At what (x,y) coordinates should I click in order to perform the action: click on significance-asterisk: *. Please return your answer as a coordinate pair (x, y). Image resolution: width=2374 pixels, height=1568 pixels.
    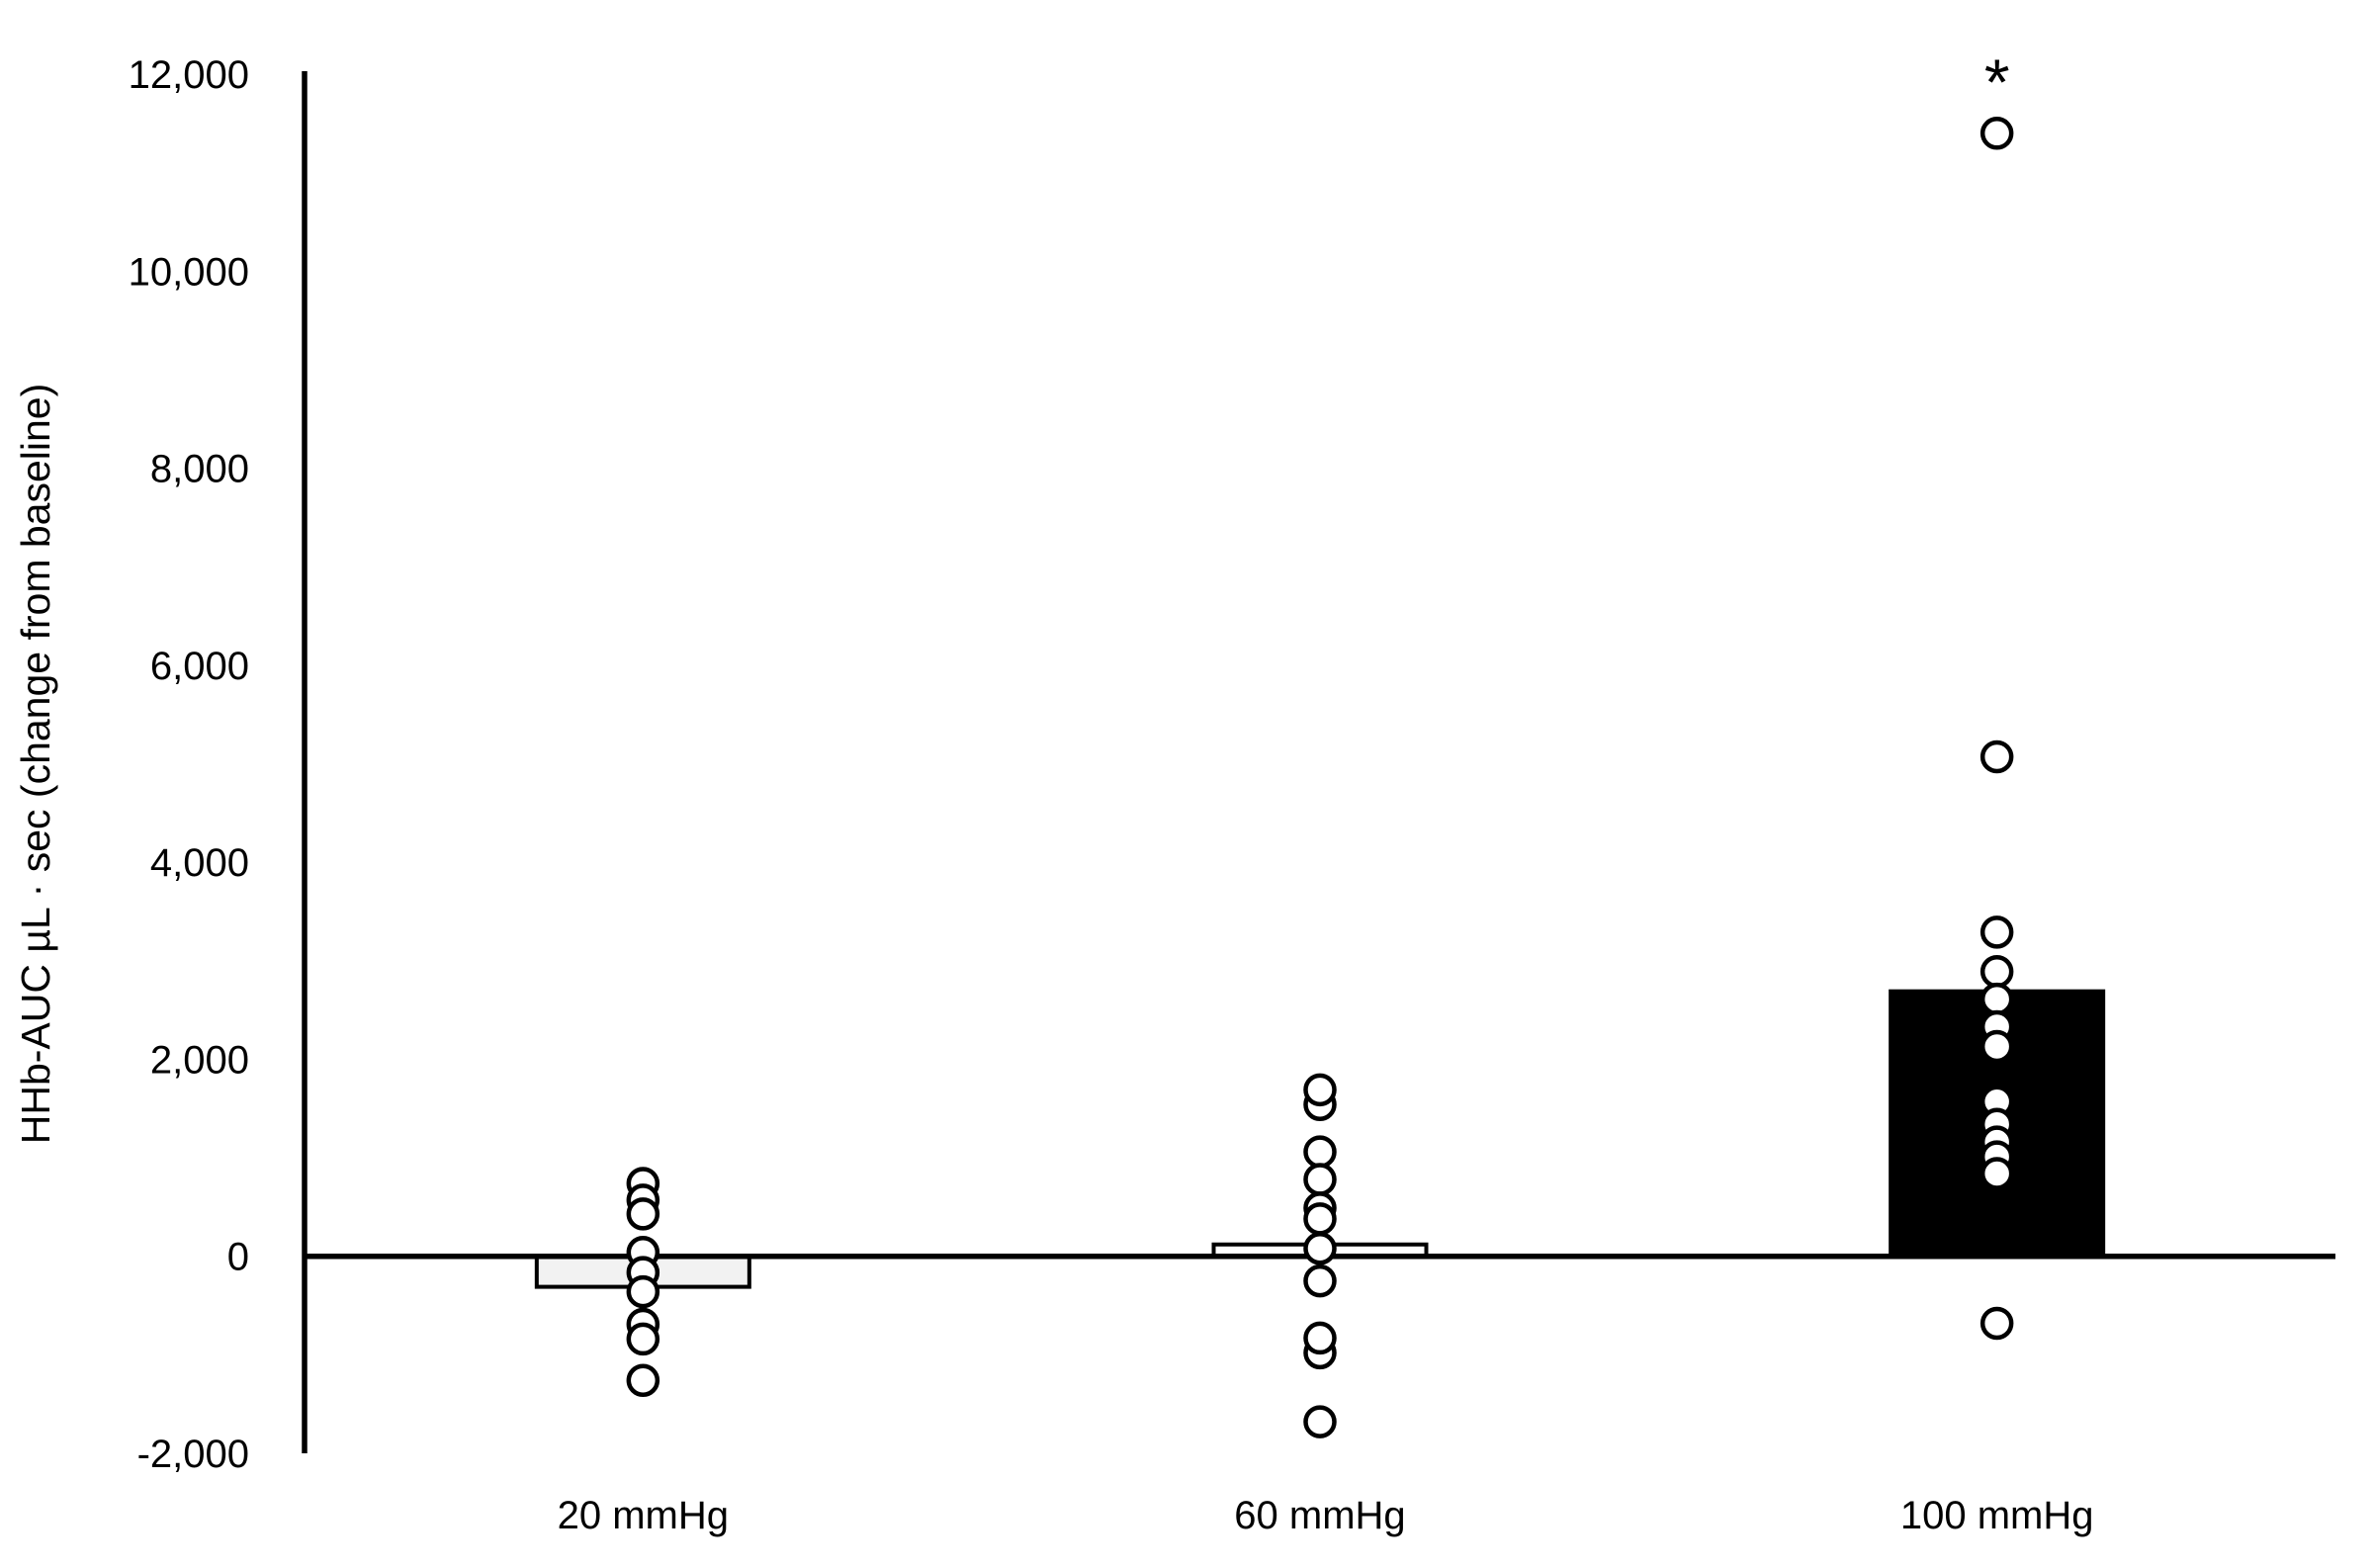
    Looking at the image, I should click on (1997, 82).